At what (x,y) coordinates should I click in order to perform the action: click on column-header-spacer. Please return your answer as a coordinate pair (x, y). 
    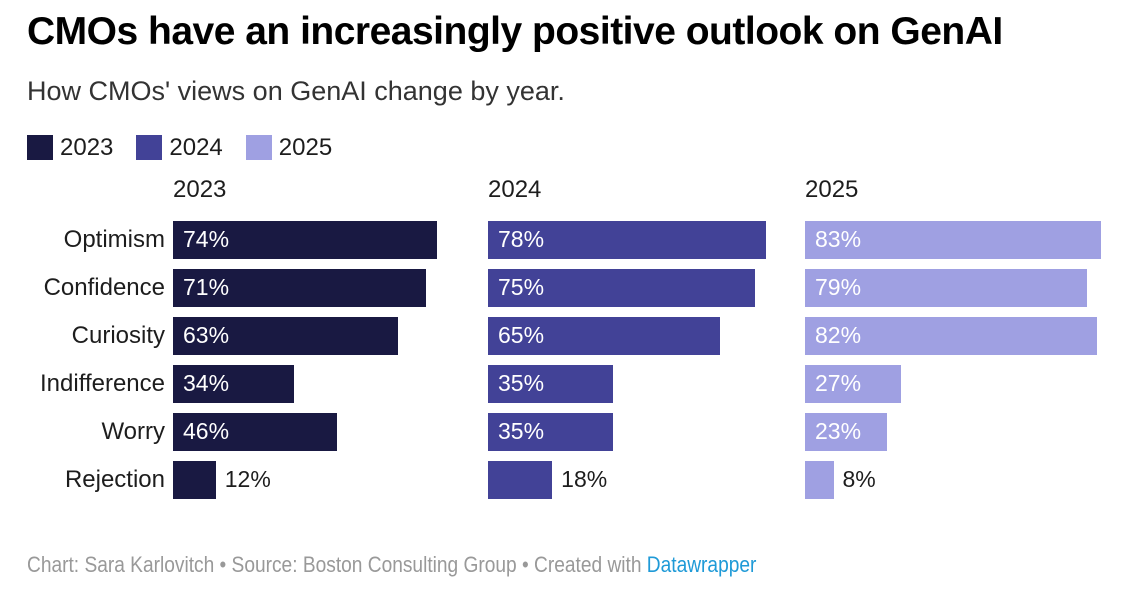
    Looking at the image, I should click on (86, 193).